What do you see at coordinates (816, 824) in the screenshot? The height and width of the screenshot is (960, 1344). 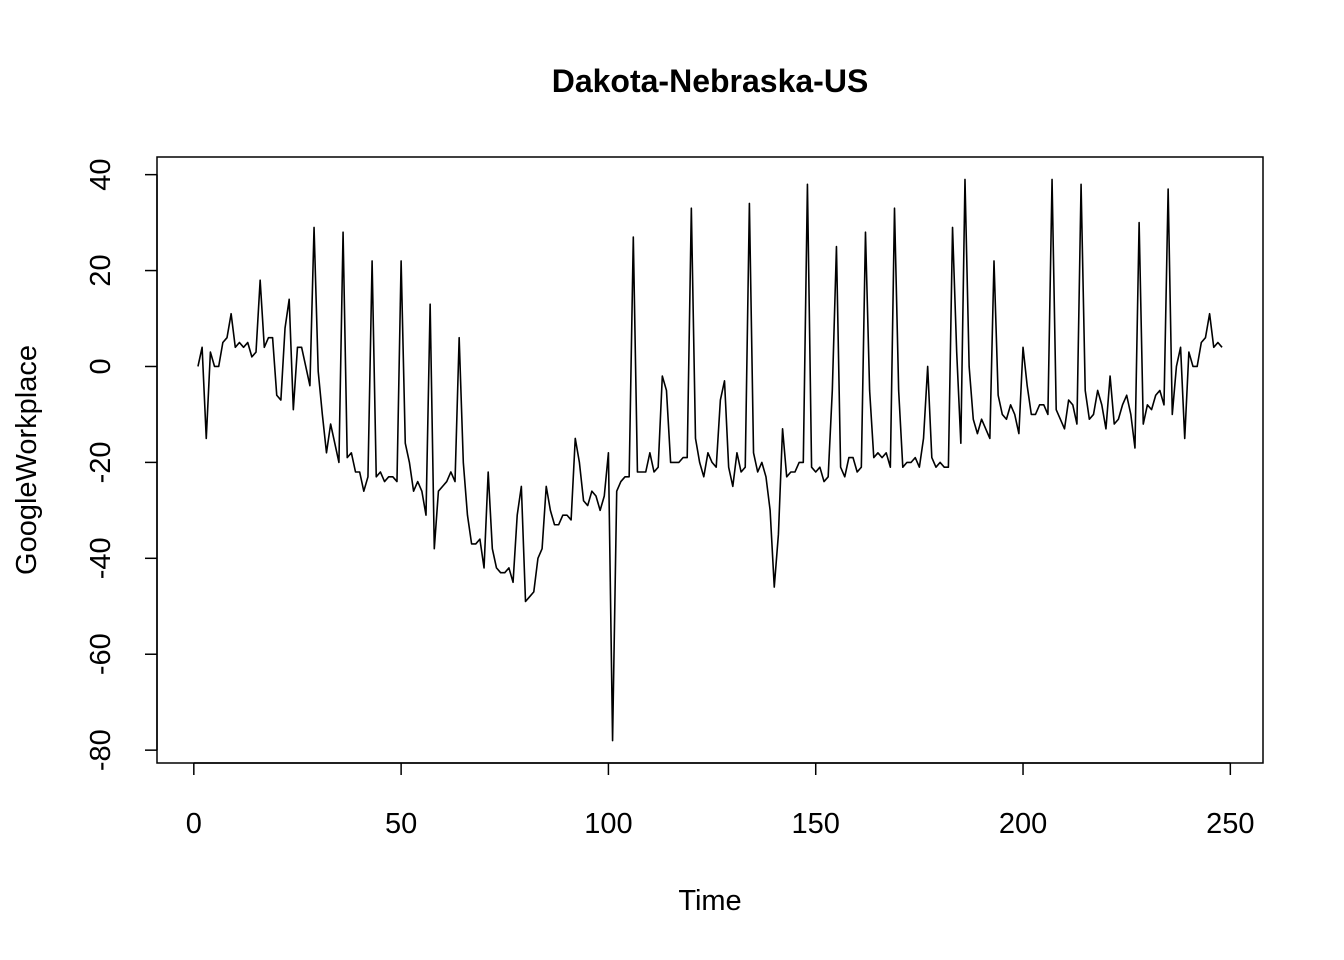 I see `x-tick-label: 150` at bounding box center [816, 824].